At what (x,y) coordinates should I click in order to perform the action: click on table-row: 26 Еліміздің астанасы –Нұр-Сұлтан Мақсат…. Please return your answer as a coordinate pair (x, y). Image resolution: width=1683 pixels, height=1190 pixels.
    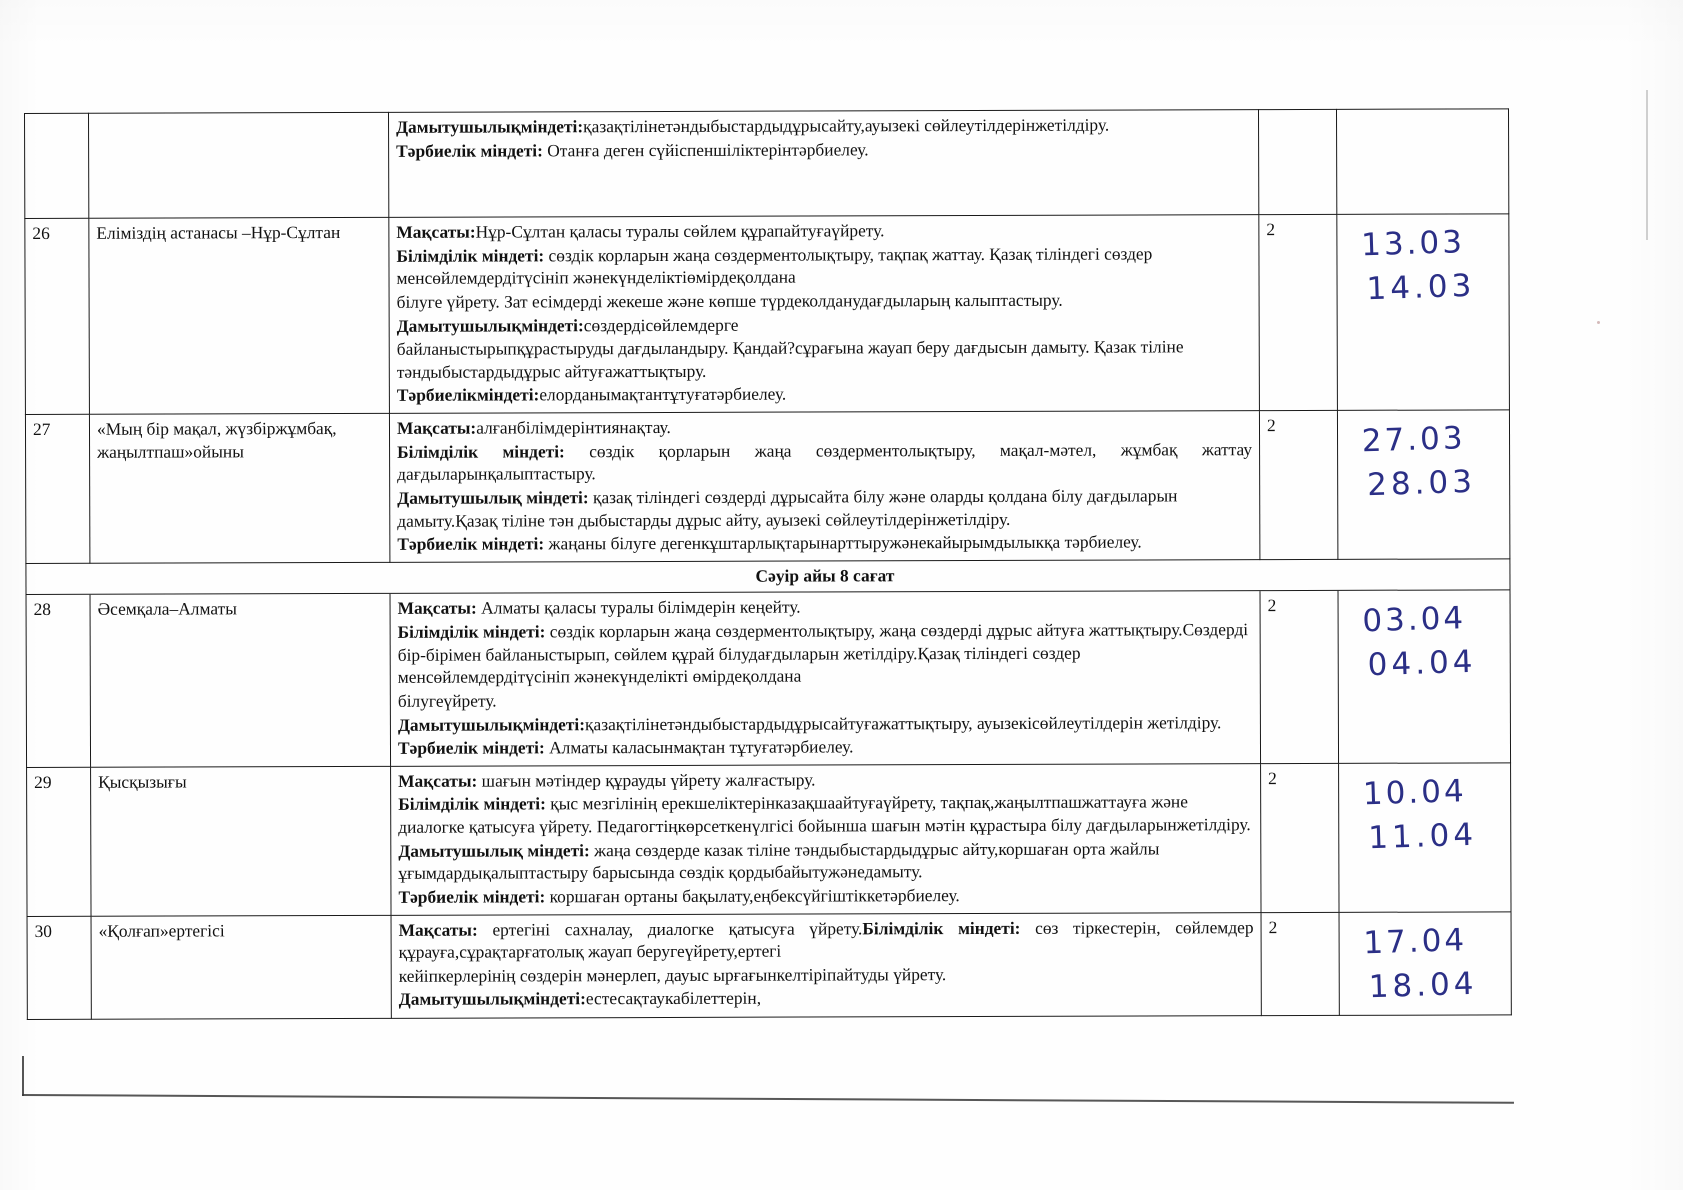
    Looking at the image, I should click on (767, 314).